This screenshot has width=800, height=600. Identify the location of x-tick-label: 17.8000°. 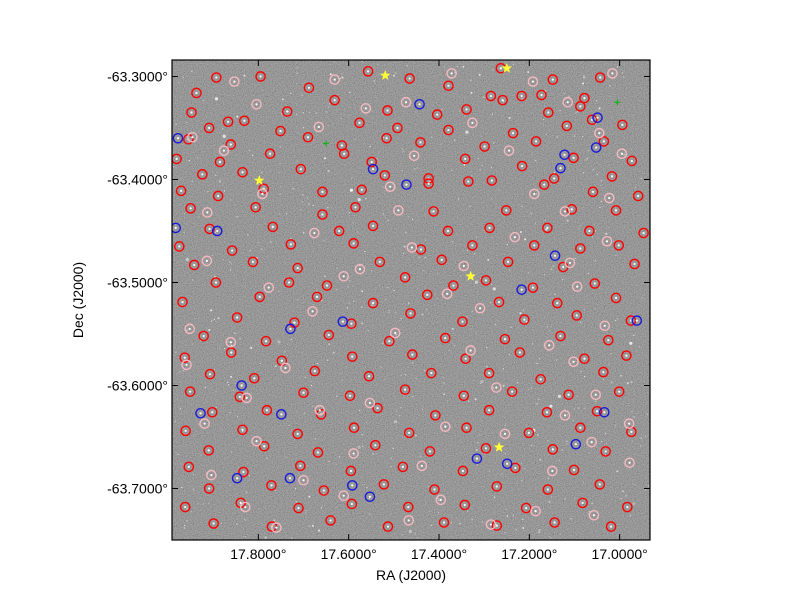
(258, 554).